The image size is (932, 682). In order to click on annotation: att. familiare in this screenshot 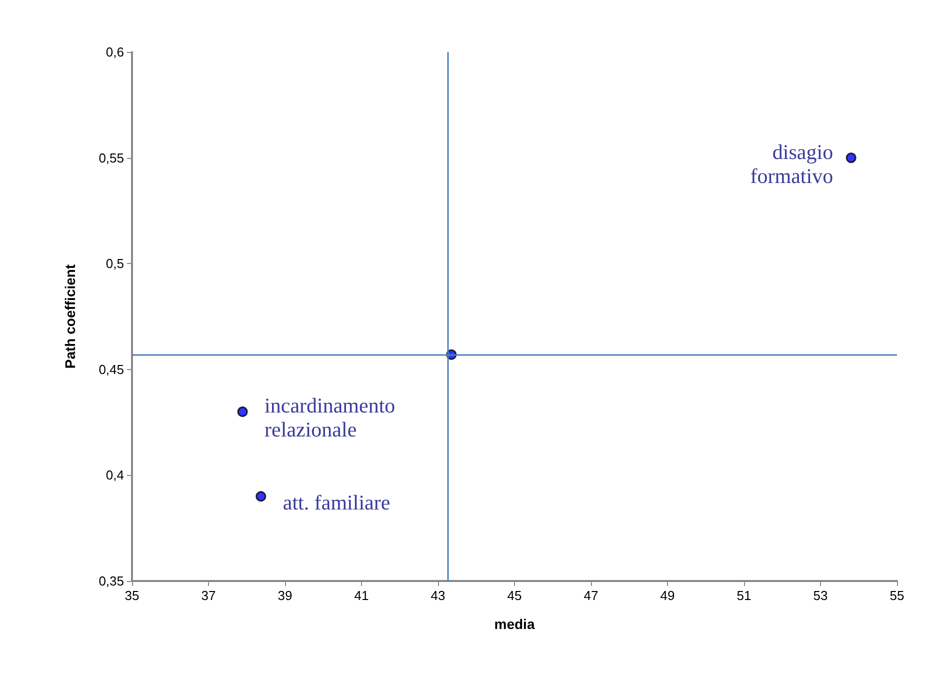, I will do `click(336, 502)`.